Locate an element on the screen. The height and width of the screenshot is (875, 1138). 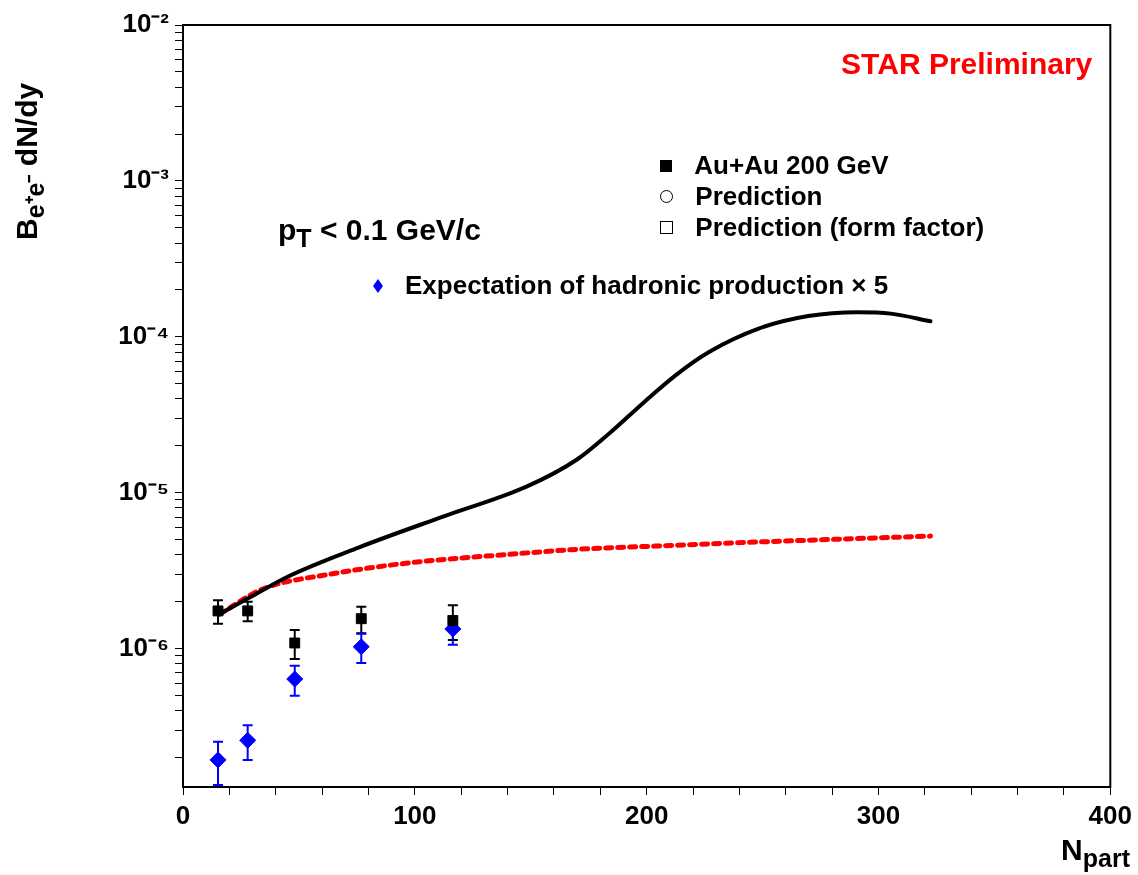
x-tick-label: 200 is located at coordinates (646, 814).